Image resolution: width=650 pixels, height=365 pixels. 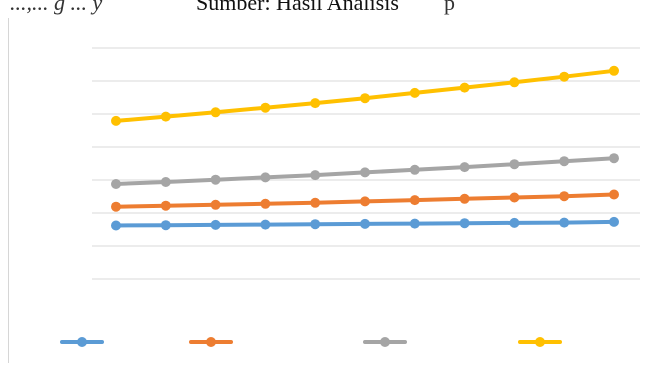 What do you see at coordinates (56, 7) in the screenshot?
I see `caption-fragment-left: ...,... g ... y` at bounding box center [56, 7].